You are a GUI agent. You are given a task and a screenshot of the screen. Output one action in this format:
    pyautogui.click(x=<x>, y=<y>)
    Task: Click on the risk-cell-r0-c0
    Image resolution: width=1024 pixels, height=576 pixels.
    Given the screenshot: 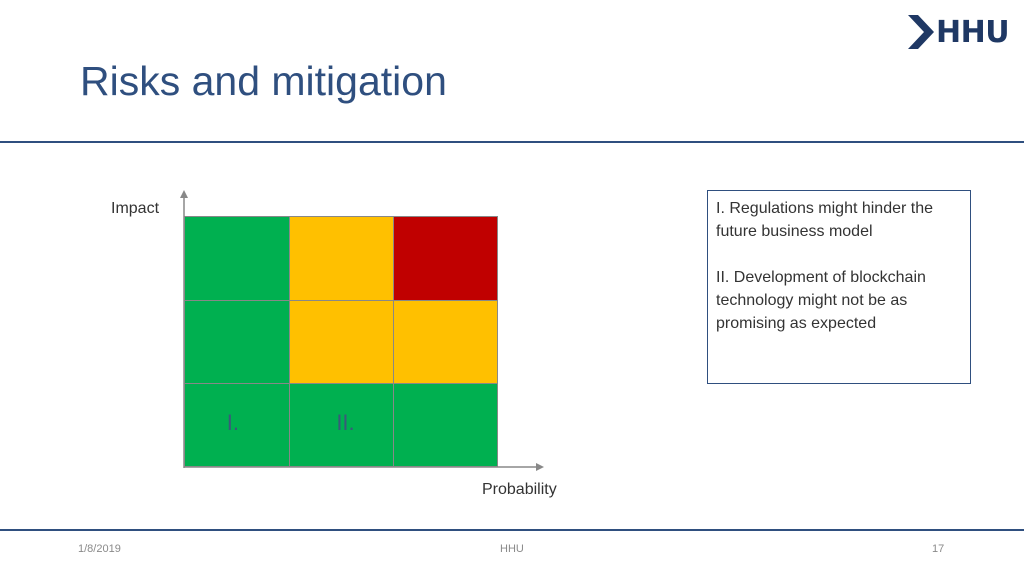 What is the action you would take?
    pyautogui.click(x=237, y=258)
    